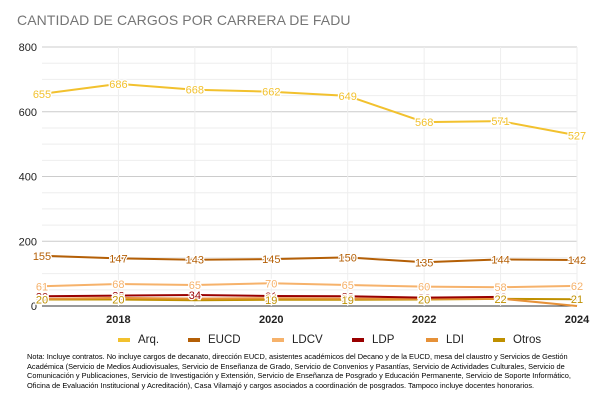 This screenshot has width=593, height=415. What do you see at coordinates (577, 320) in the screenshot?
I see `x-tick-label: 2024` at bounding box center [577, 320].